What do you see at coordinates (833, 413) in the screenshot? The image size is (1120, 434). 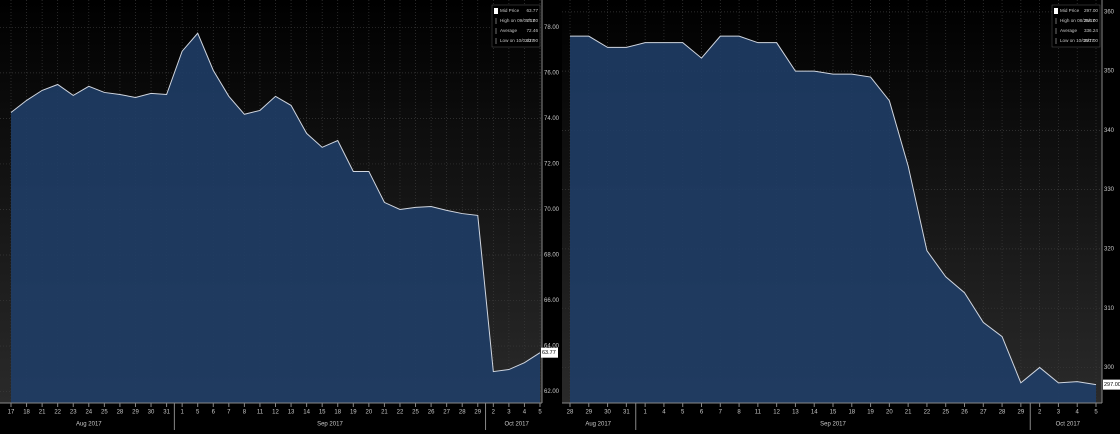 I see `x-tick-label: 15` at bounding box center [833, 413].